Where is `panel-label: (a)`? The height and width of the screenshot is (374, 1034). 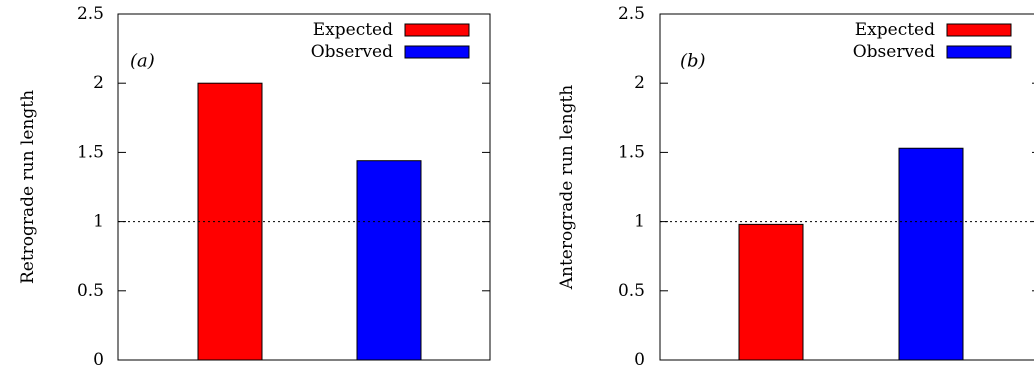 panel-label: (a) is located at coordinates (142, 61).